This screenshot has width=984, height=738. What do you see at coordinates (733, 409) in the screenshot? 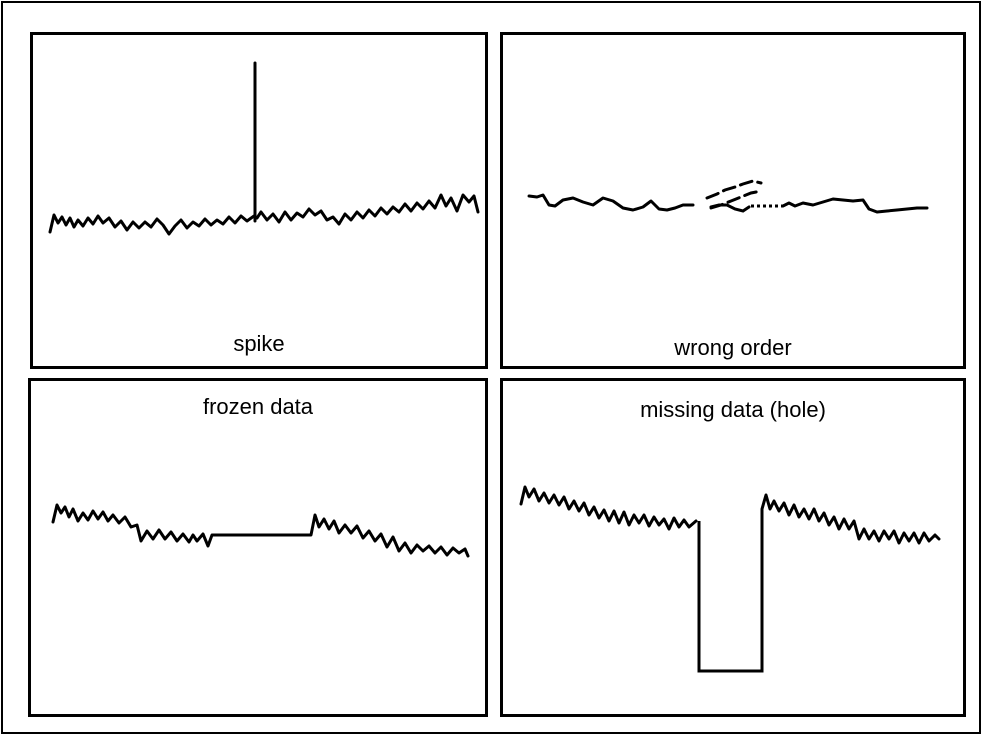
I see `panel-caption-missing-data: missing data (hole)` at bounding box center [733, 409].